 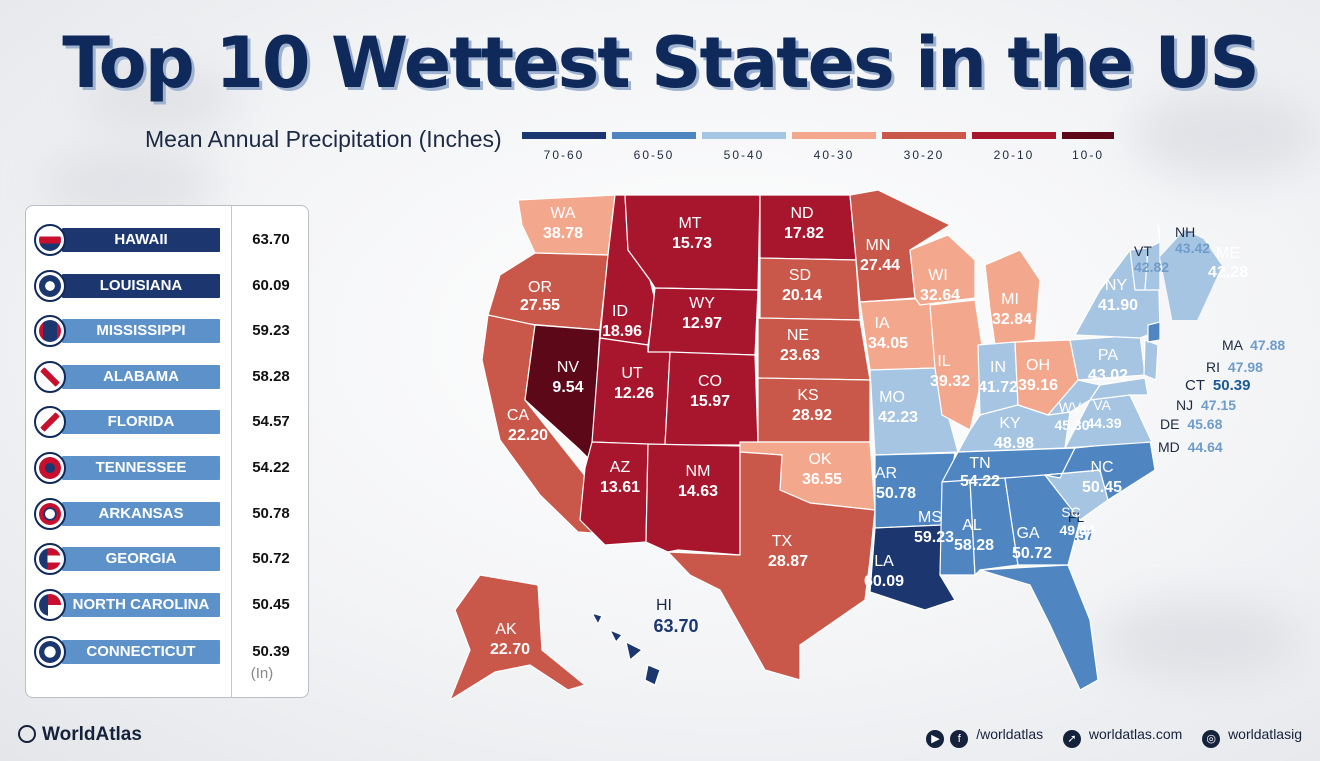 I want to click on state-value: 54.57, so click(x=1075, y=535).